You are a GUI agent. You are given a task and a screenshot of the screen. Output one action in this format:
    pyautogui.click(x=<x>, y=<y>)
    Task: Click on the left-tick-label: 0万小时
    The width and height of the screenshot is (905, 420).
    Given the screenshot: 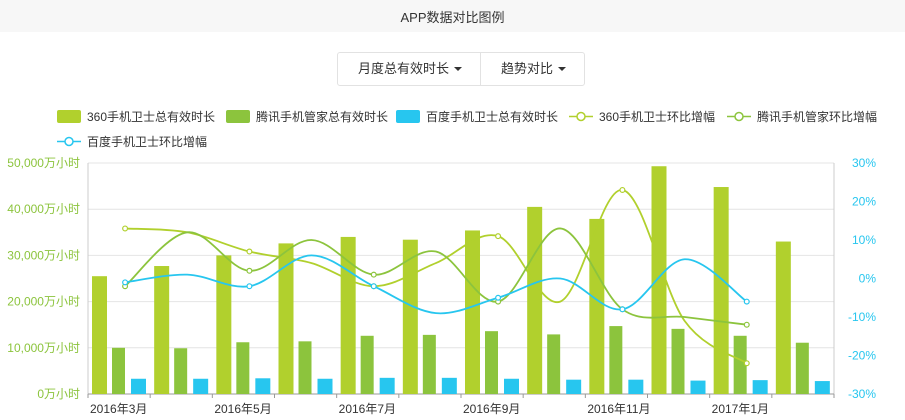 What is the action you would take?
    pyautogui.click(x=58, y=394)
    